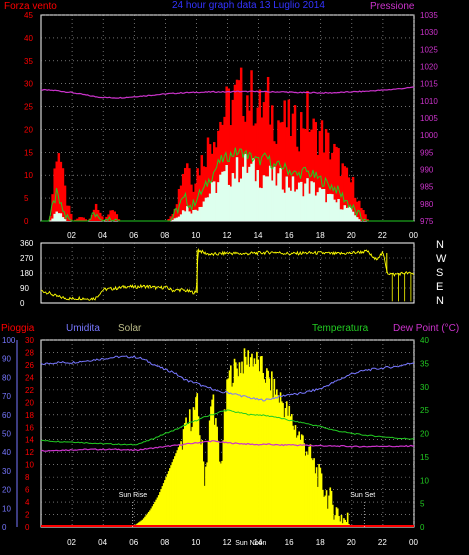 Image resolution: width=469 pixels, height=555 pixels. What do you see at coordinates (424, 387) in the screenshot?
I see `temp-y-tick-label: 30` at bounding box center [424, 387].